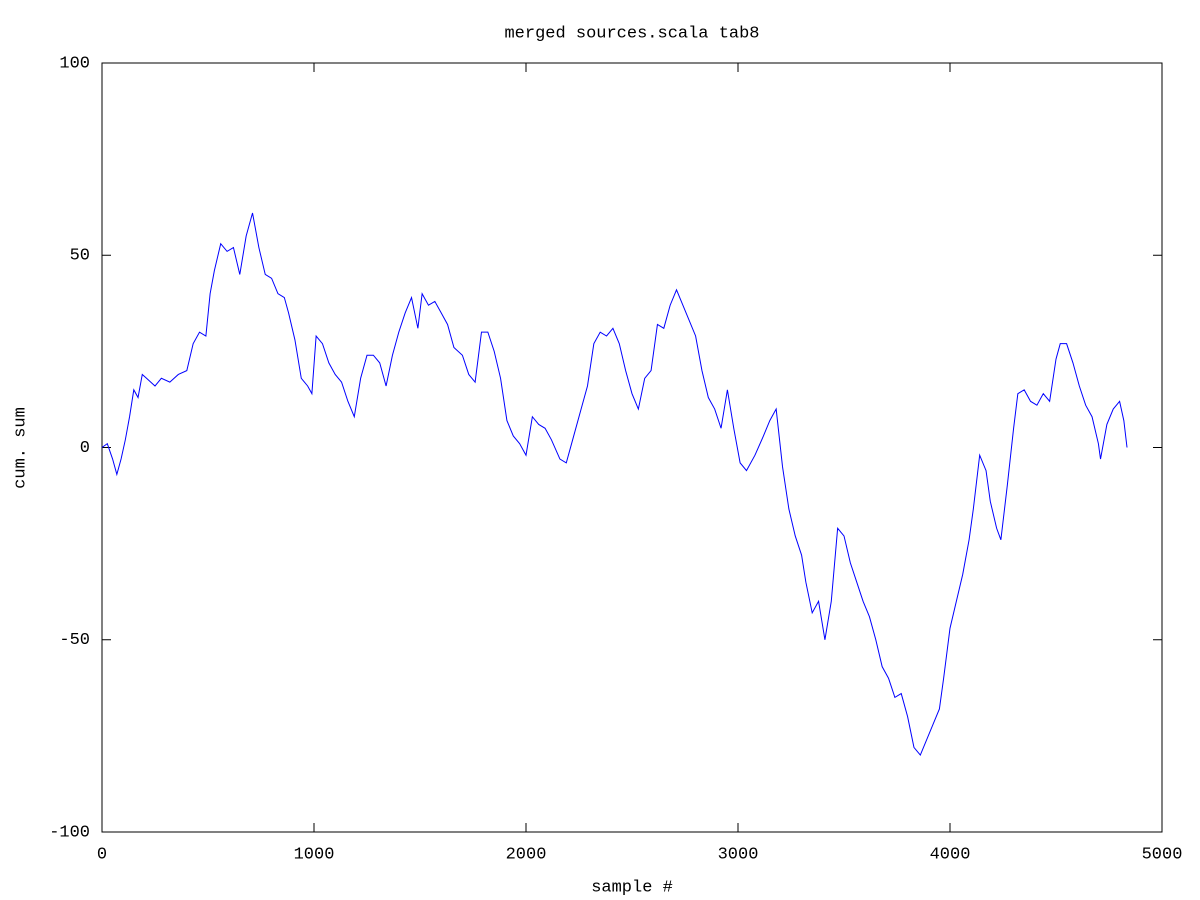 This screenshot has height=900, width=1200. What do you see at coordinates (102, 854) in the screenshot?
I see `x-tick-label: 0` at bounding box center [102, 854].